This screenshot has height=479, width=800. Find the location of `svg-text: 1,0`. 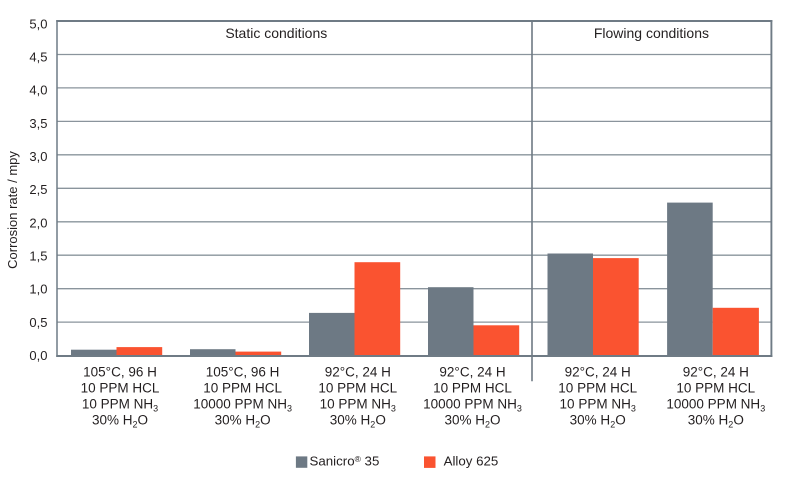

svg-text: 1,0 is located at coordinates (38, 289).